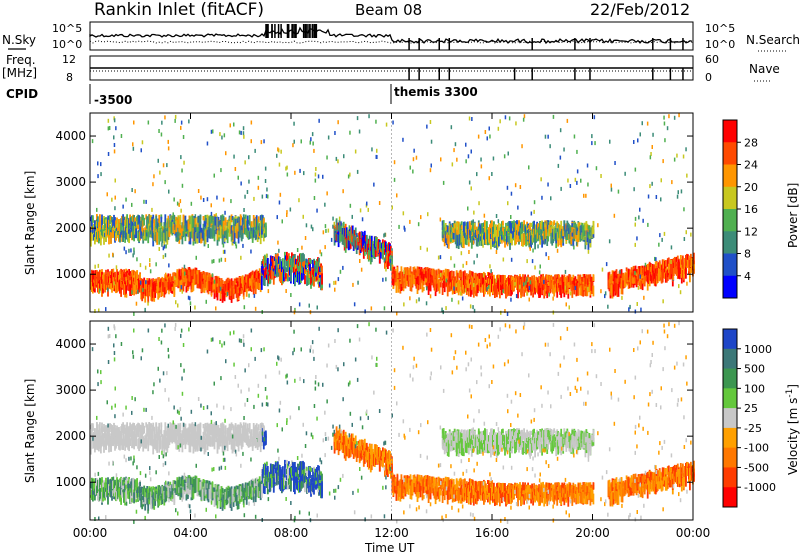  What do you see at coordinates (70, 274) in the screenshot?
I see `power-ytick-label: 1000` at bounding box center [70, 274].